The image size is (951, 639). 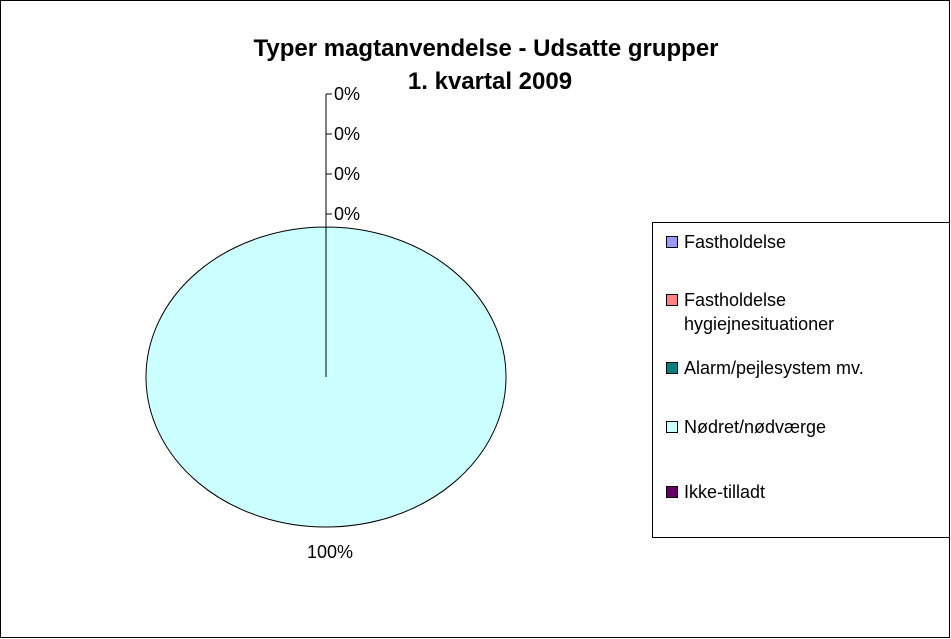 I want to click on legend-entry: Alarm/pejlesystem mv., so click(x=801, y=368).